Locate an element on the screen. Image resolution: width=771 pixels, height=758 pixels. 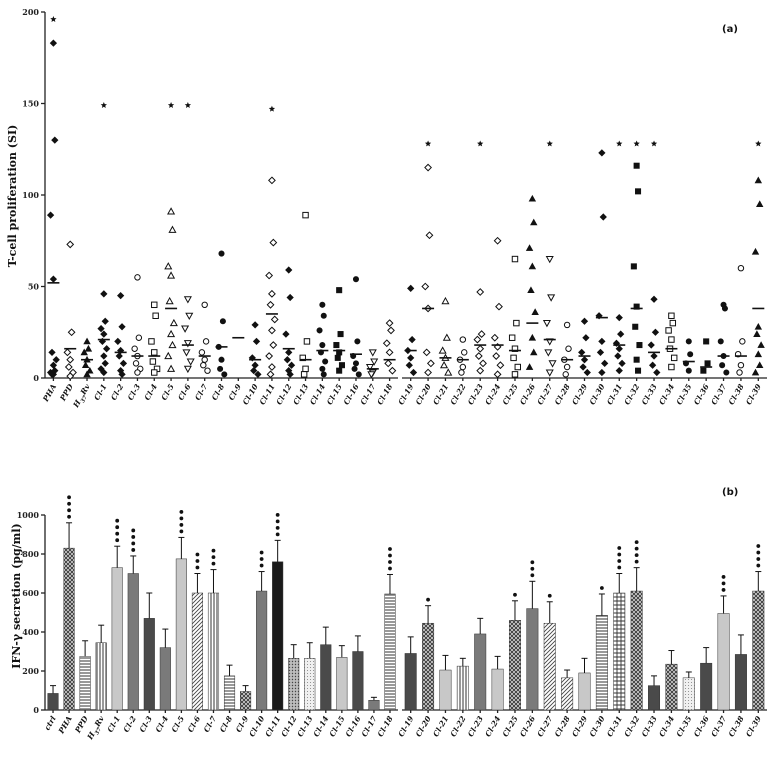
x-tick-label: Cl-13 is located at coordinates (300, 395).